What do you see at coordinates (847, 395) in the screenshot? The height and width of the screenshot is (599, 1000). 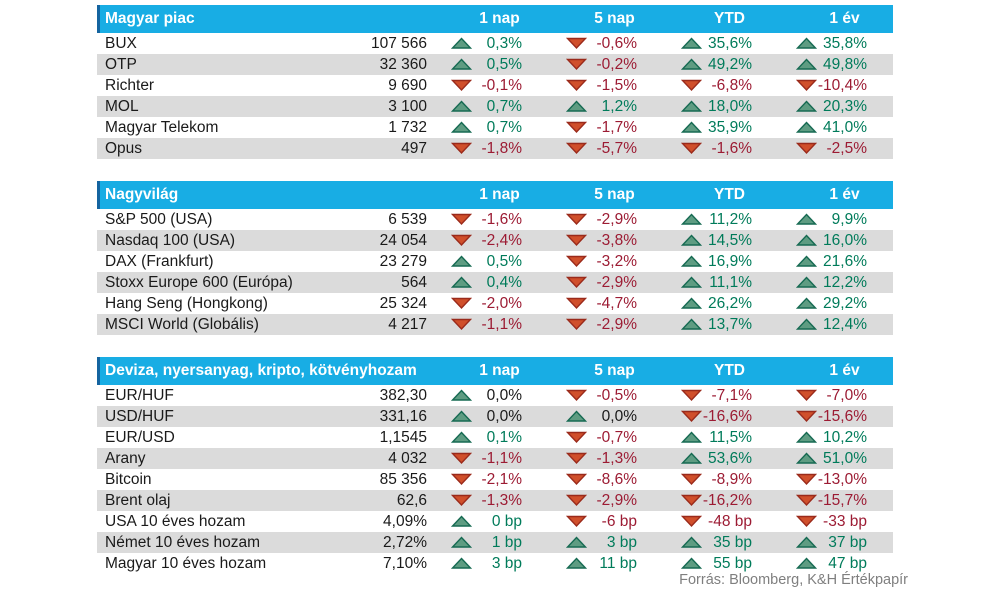 I see `change-value: -7,0%` at bounding box center [847, 395].